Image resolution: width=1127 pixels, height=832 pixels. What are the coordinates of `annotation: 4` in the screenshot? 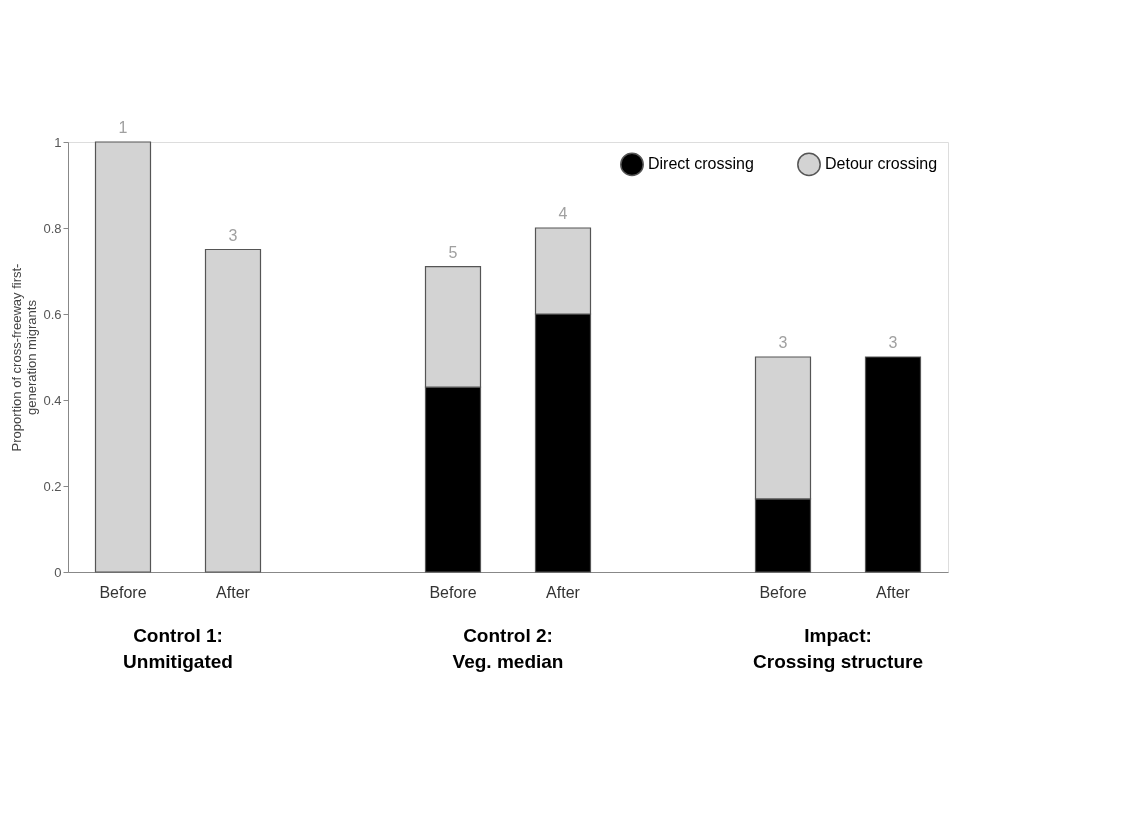 It's located at (563, 213).